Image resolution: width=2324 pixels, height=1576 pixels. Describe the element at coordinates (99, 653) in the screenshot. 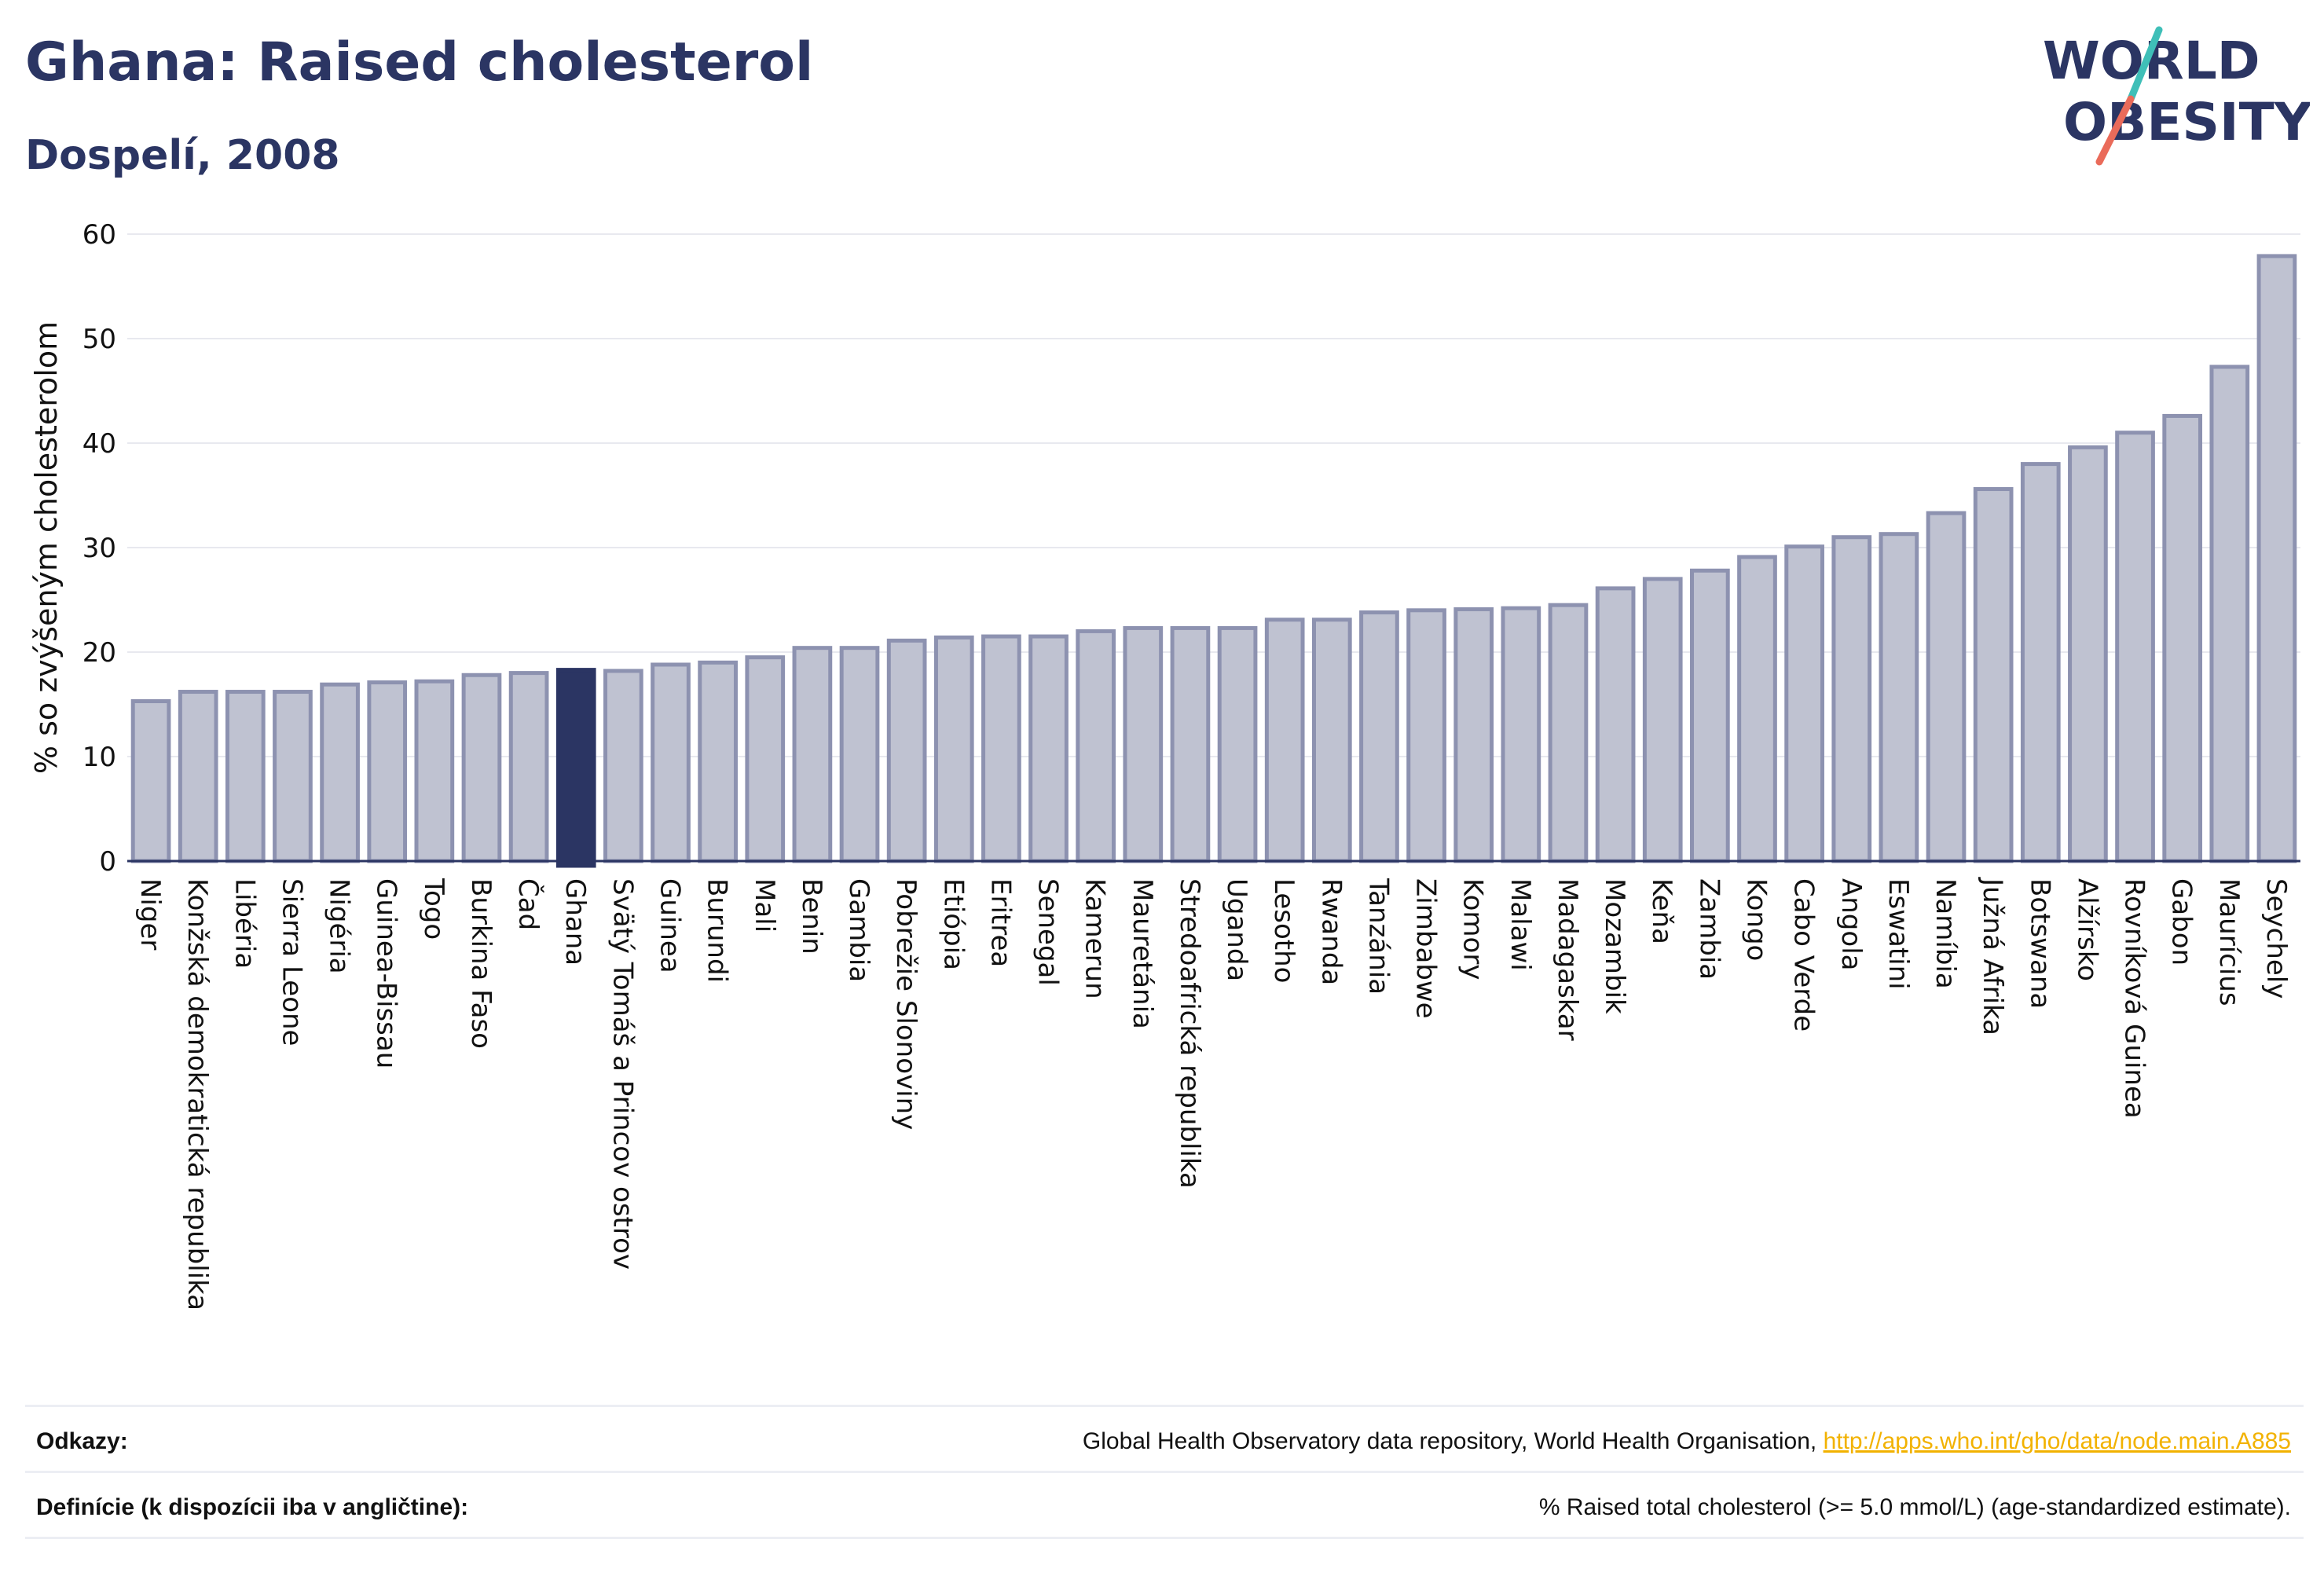

I see `y-tick-label: 20` at that location.